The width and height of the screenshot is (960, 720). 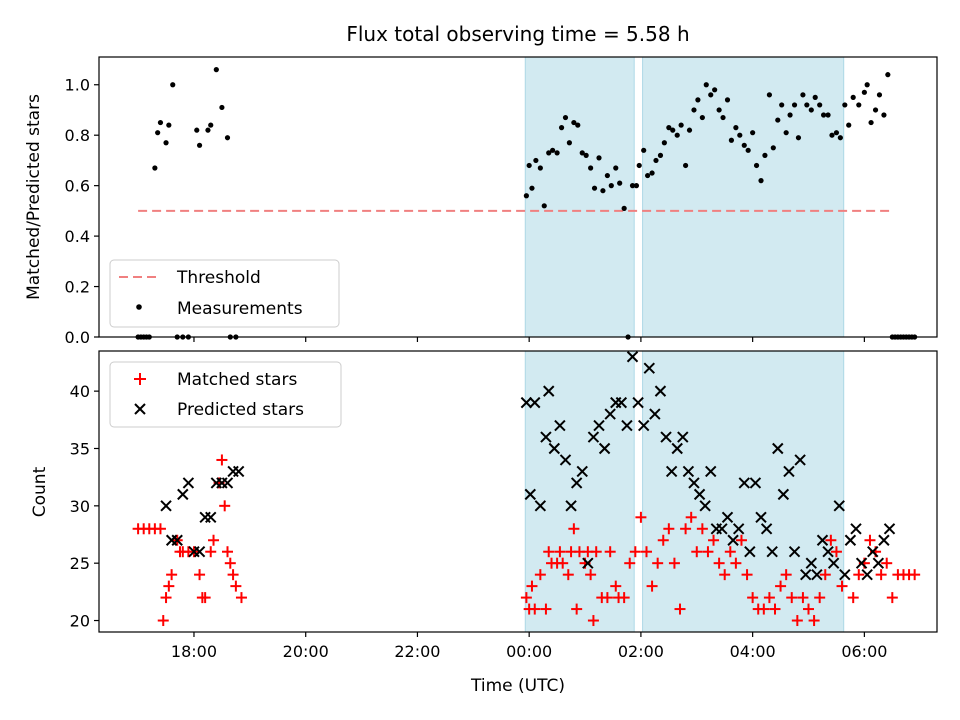 I want to click on top-legend: Threshold Measurements, so click(x=224, y=293).